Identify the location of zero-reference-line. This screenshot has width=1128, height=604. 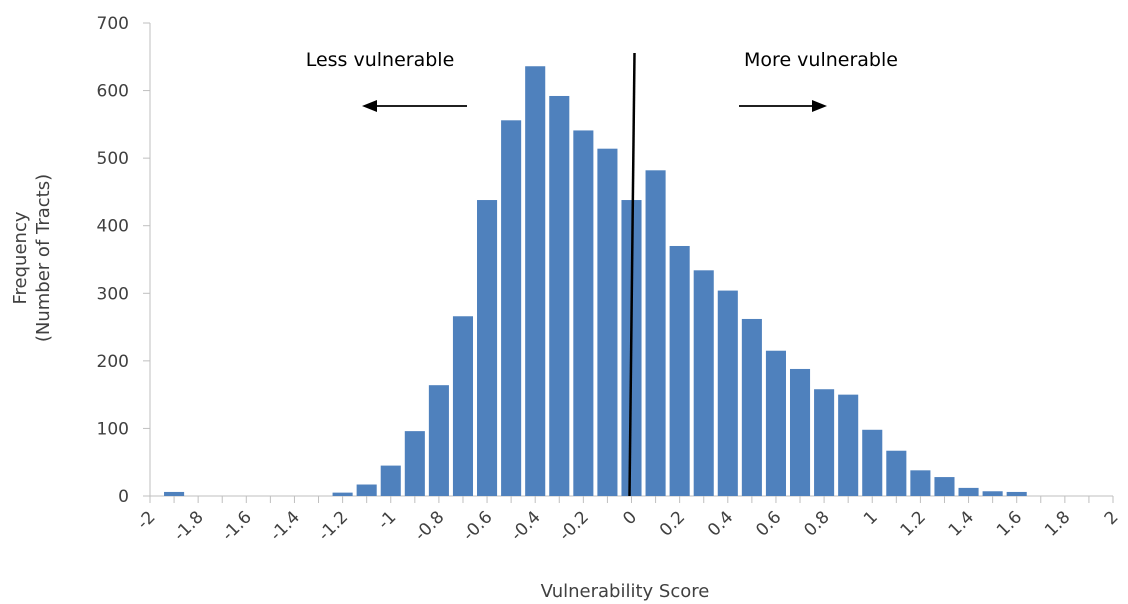
(632, 274).